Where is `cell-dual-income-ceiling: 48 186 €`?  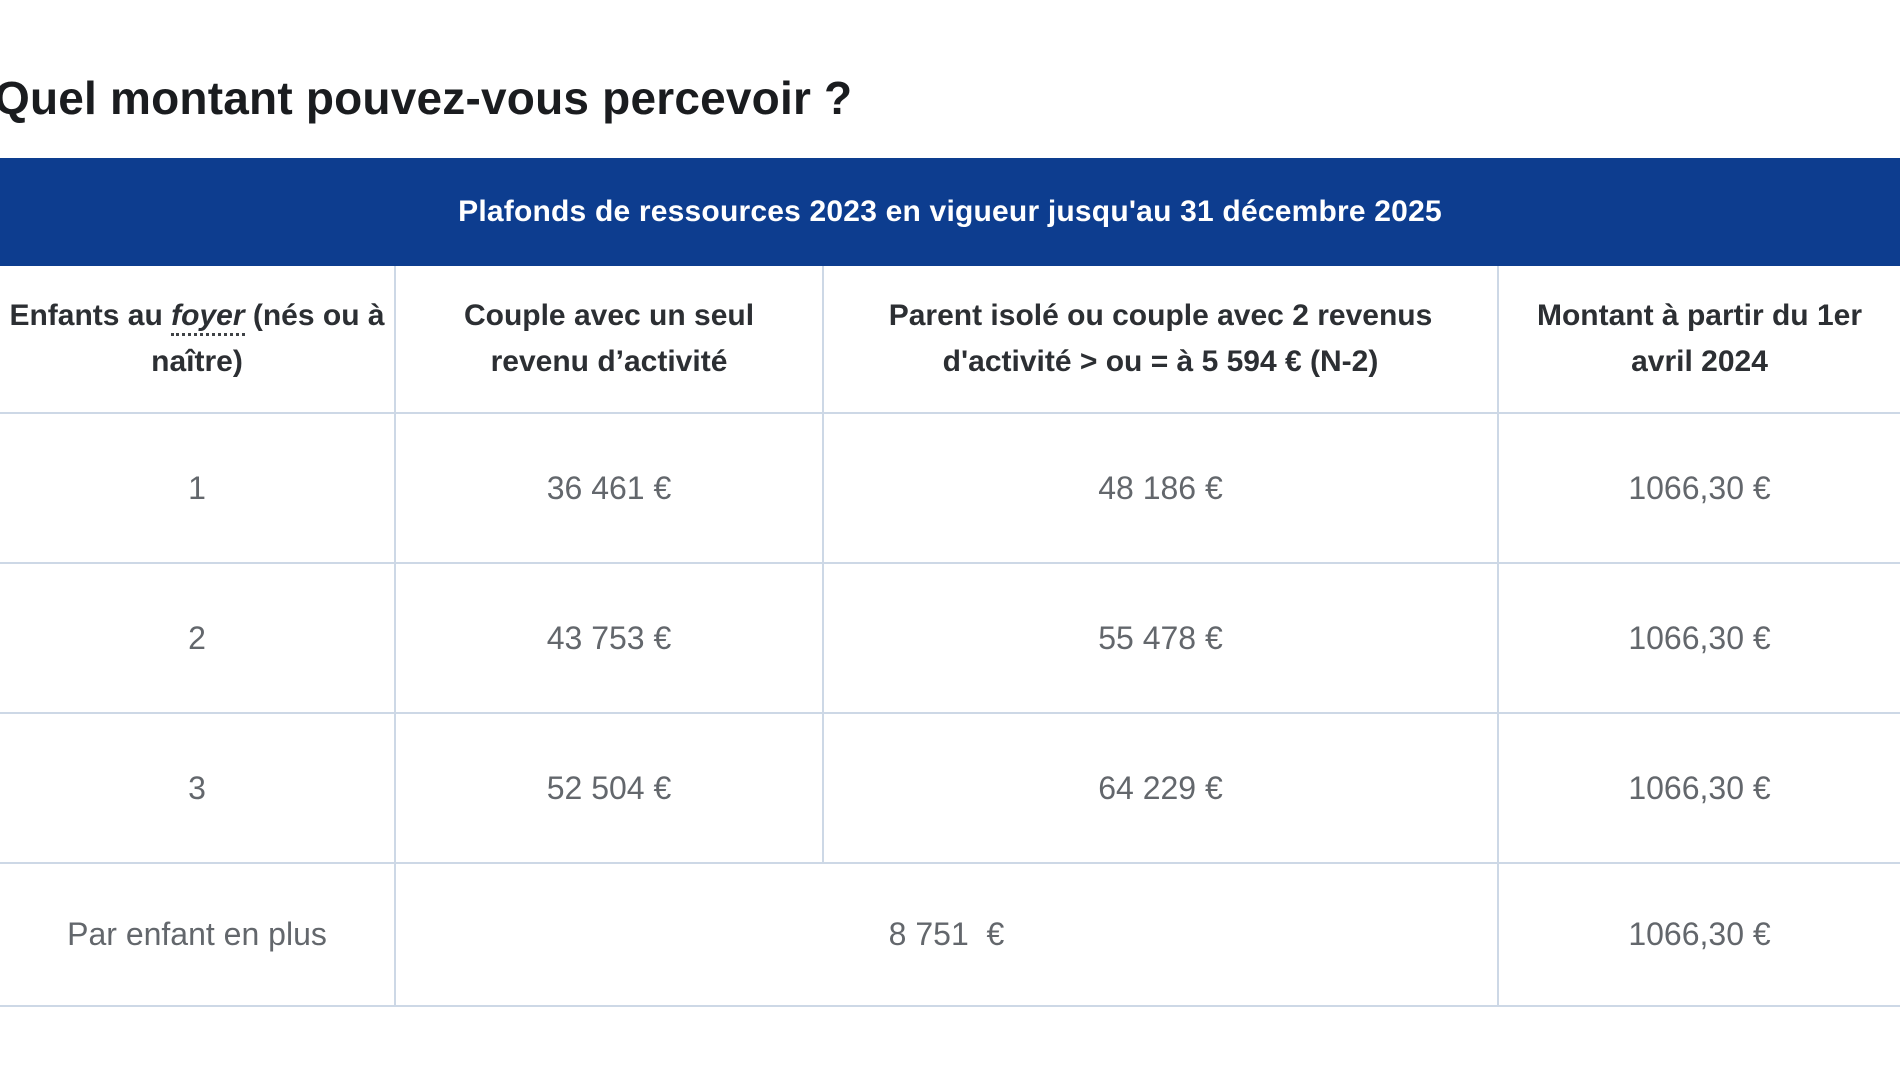
cell-dual-income-ceiling: 48 186 € is located at coordinates (1161, 488).